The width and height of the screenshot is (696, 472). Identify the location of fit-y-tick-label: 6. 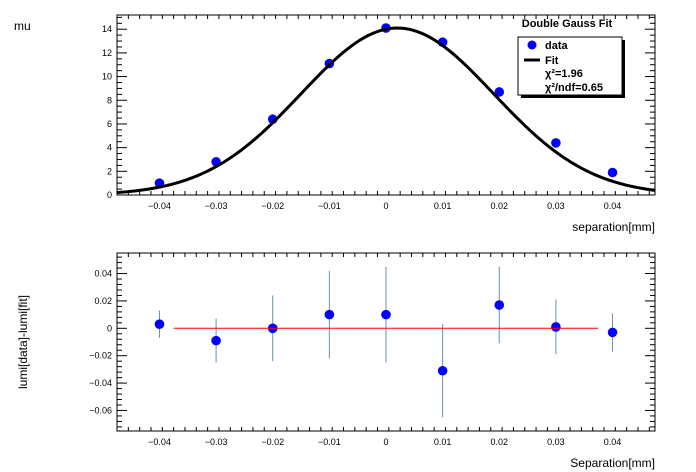
(109, 124).